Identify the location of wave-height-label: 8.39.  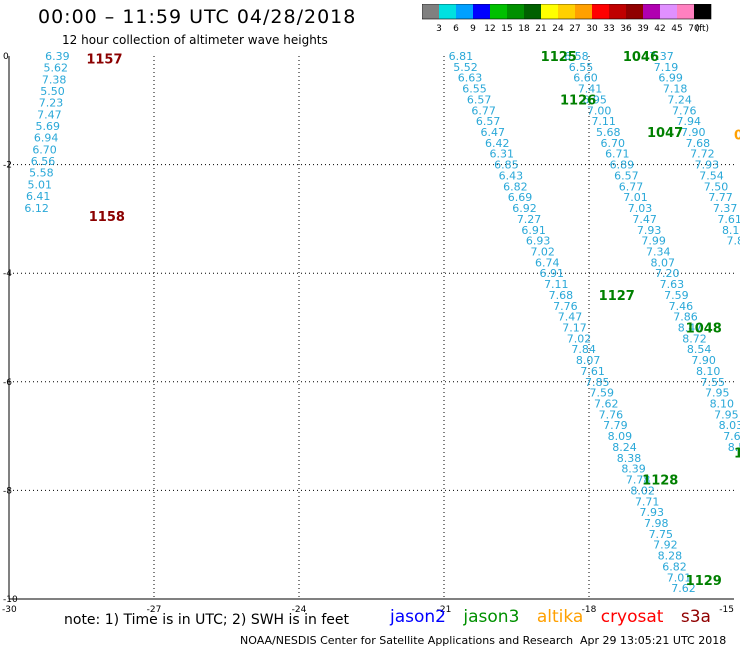
(633, 469).